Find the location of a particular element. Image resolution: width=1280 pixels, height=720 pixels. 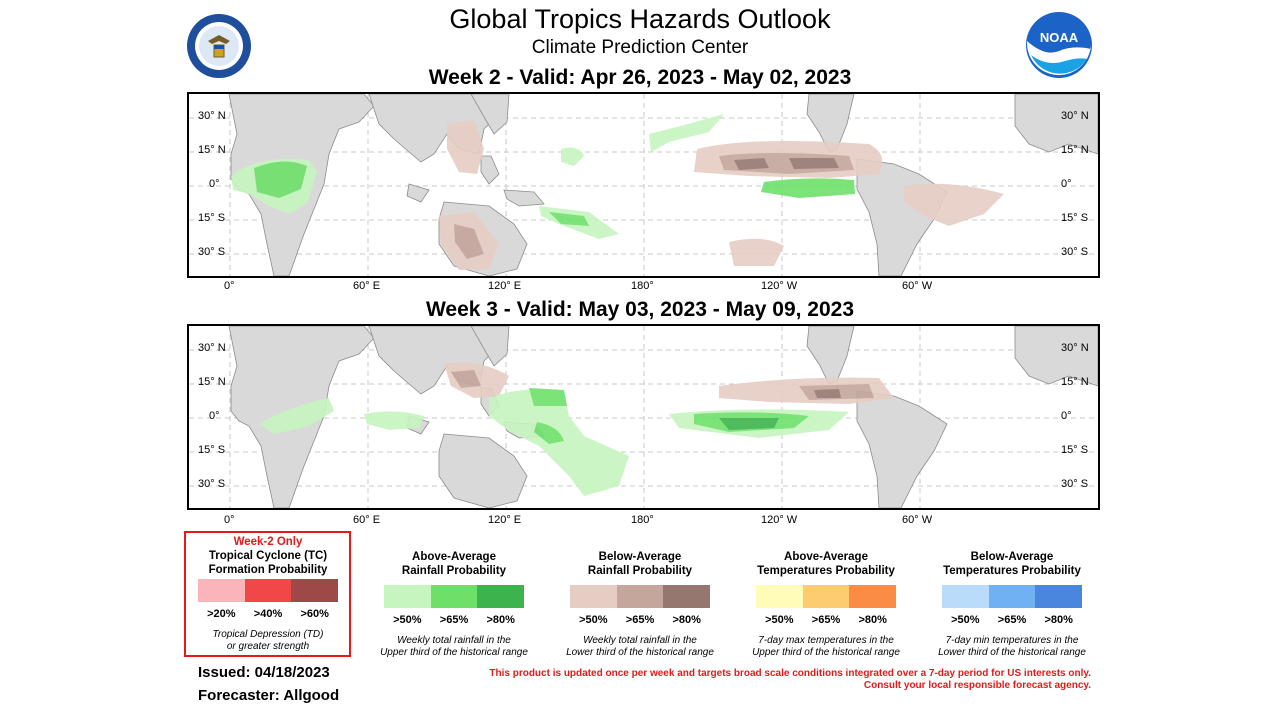

temp-below-ticks: >50% >65% >80% is located at coordinates (1012, 620).